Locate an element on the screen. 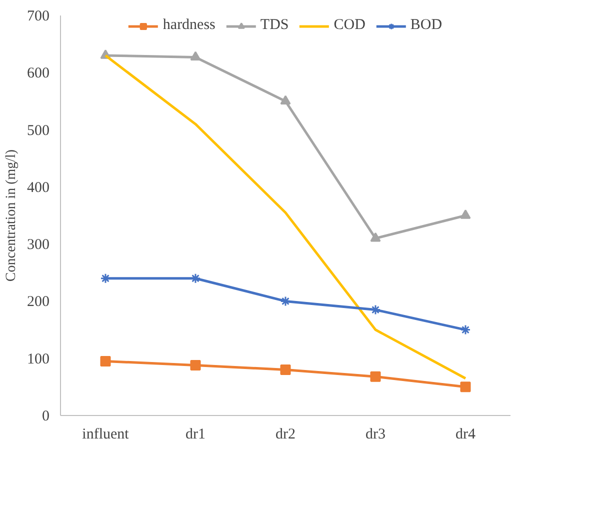  legend-label: COD is located at coordinates (350, 25).